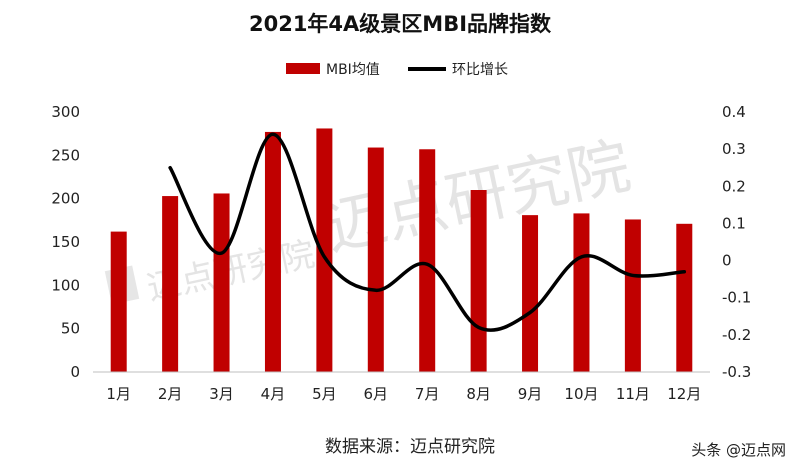 The width and height of the screenshot is (800, 471). I want to click on bar-4月, so click(272, 251).